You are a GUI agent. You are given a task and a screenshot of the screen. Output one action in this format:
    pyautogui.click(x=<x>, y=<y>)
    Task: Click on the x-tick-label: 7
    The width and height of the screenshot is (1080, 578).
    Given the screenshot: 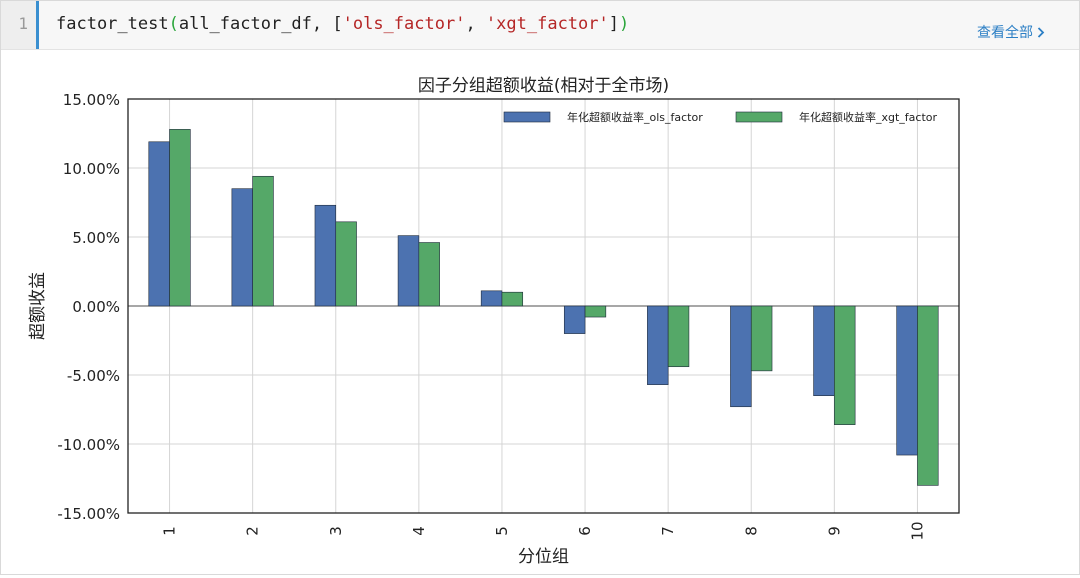 What is the action you would take?
    pyautogui.click(x=668, y=531)
    